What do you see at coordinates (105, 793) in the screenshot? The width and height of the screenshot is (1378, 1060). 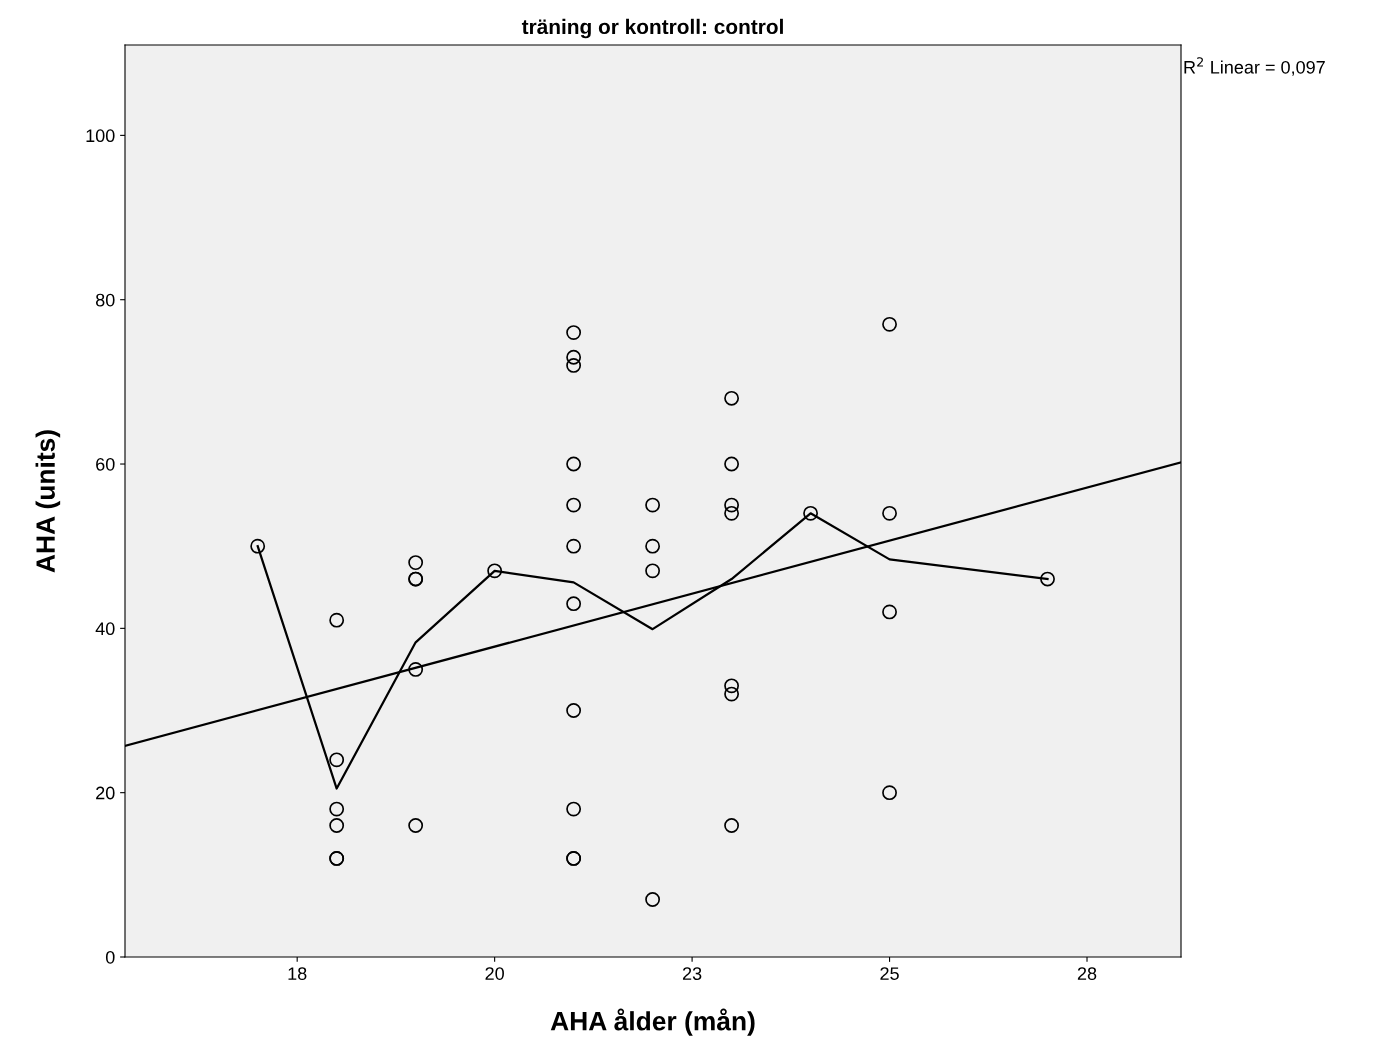 I see `y-tick-label: 20` at bounding box center [105, 793].